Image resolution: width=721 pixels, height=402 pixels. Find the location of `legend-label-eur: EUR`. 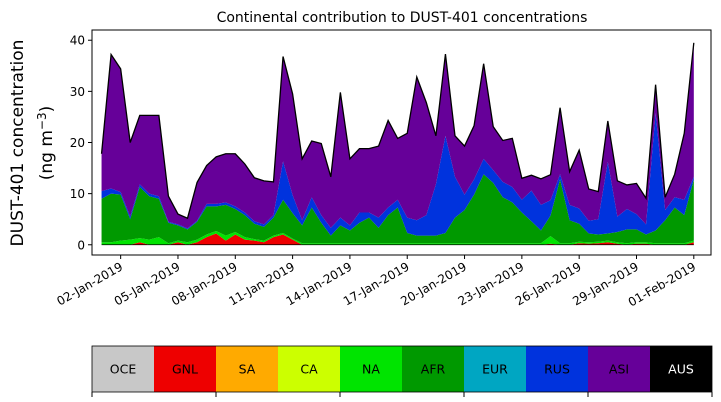

legend-label-eur: EUR is located at coordinates (495, 369).